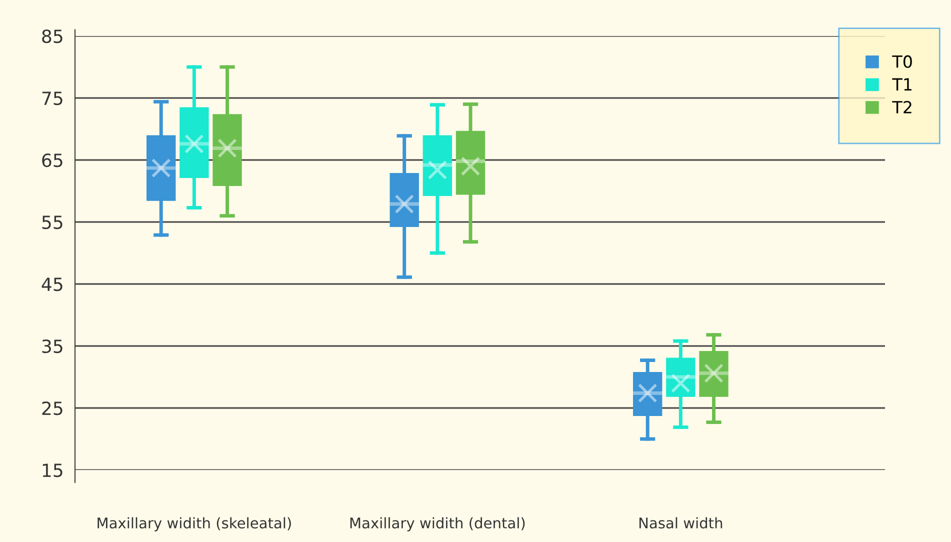 This screenshot has height=542, width=951. Describe the element at coordinates (902, 84) in the screenshot. I see `legend-label: T1` at that location.